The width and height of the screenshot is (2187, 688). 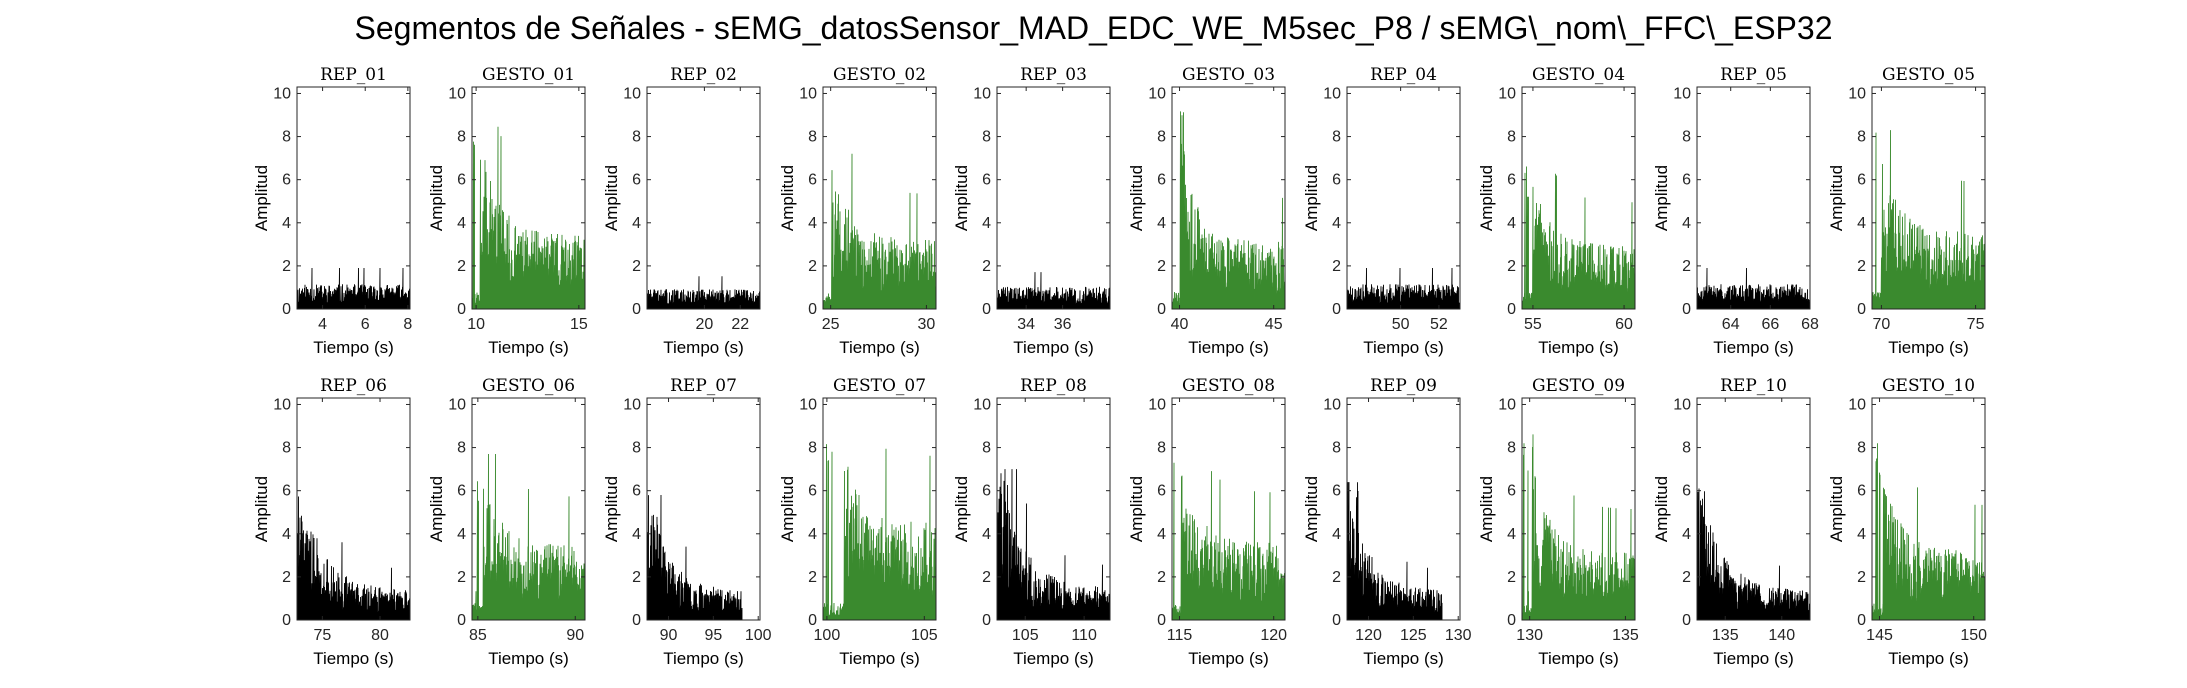 I want to click on panel-title: GESTO_03, so click(x=1228, y=75).